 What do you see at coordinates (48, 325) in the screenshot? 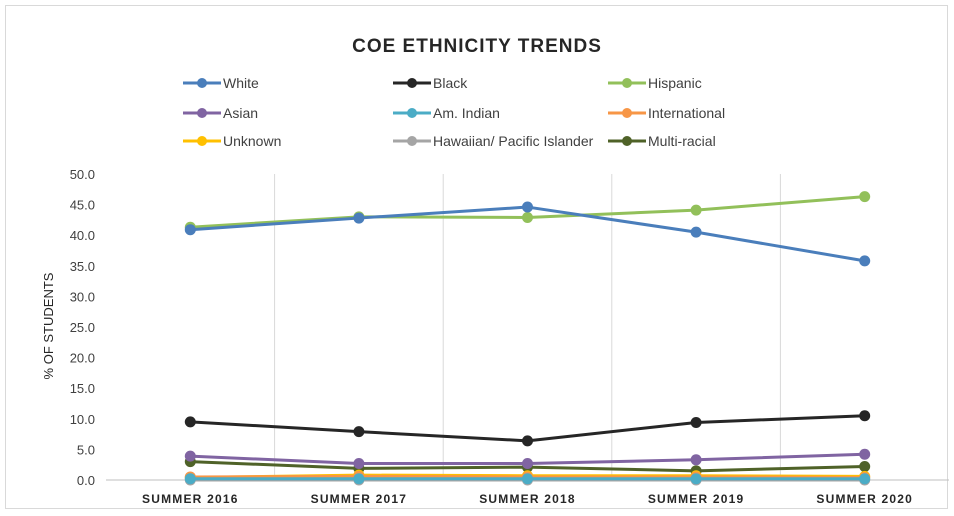
I see `y-axis-title: % OF STUDENTS` at bounding box center [48, 325].